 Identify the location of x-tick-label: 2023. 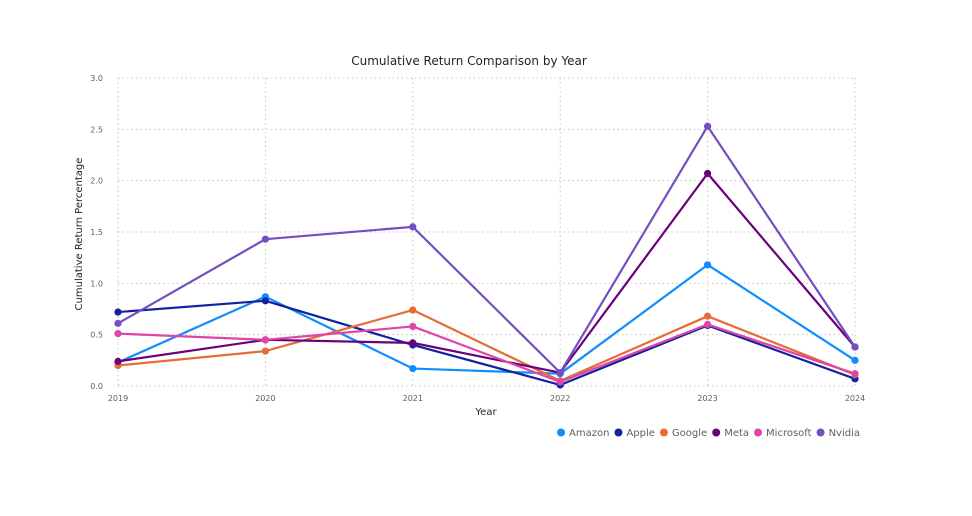
(707, 398).